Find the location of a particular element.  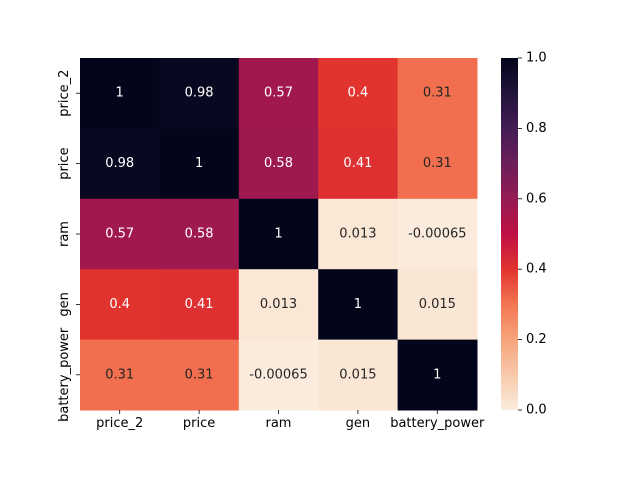

x-axis: price_2 price ram gen battery_power is located at coordinates (290, 420).